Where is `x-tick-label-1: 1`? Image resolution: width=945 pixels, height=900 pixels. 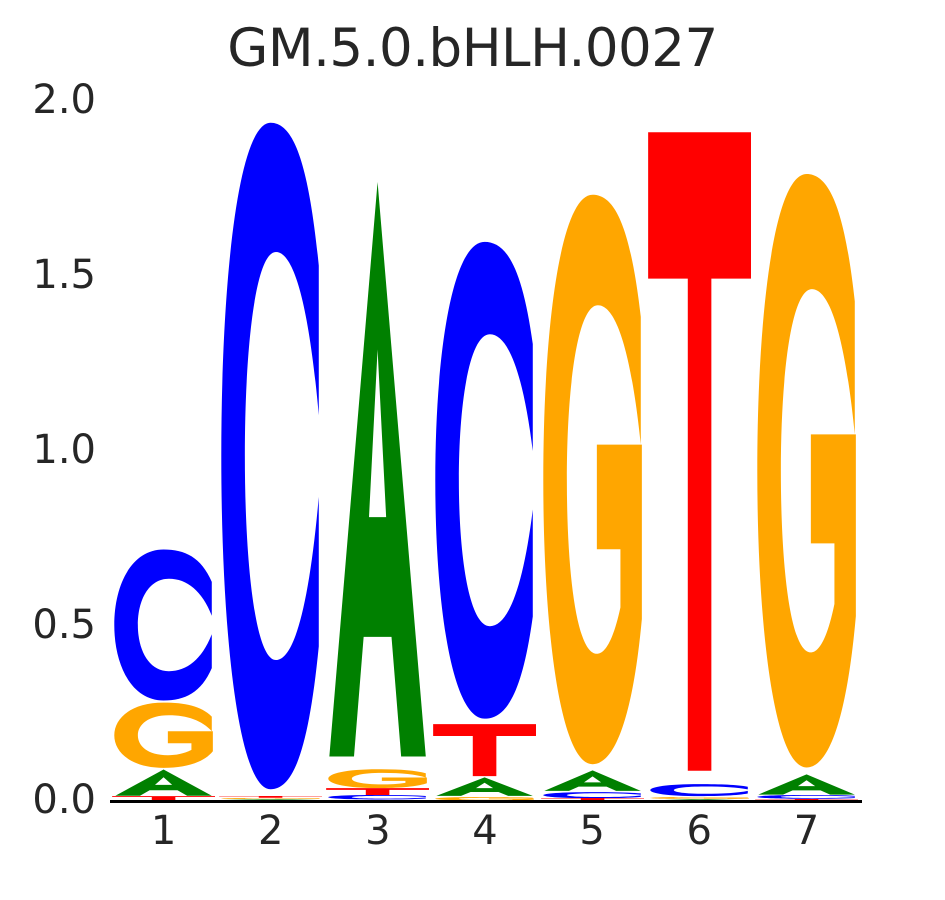
x-tick-label-1: 1 is located at coordinates (163, 831).